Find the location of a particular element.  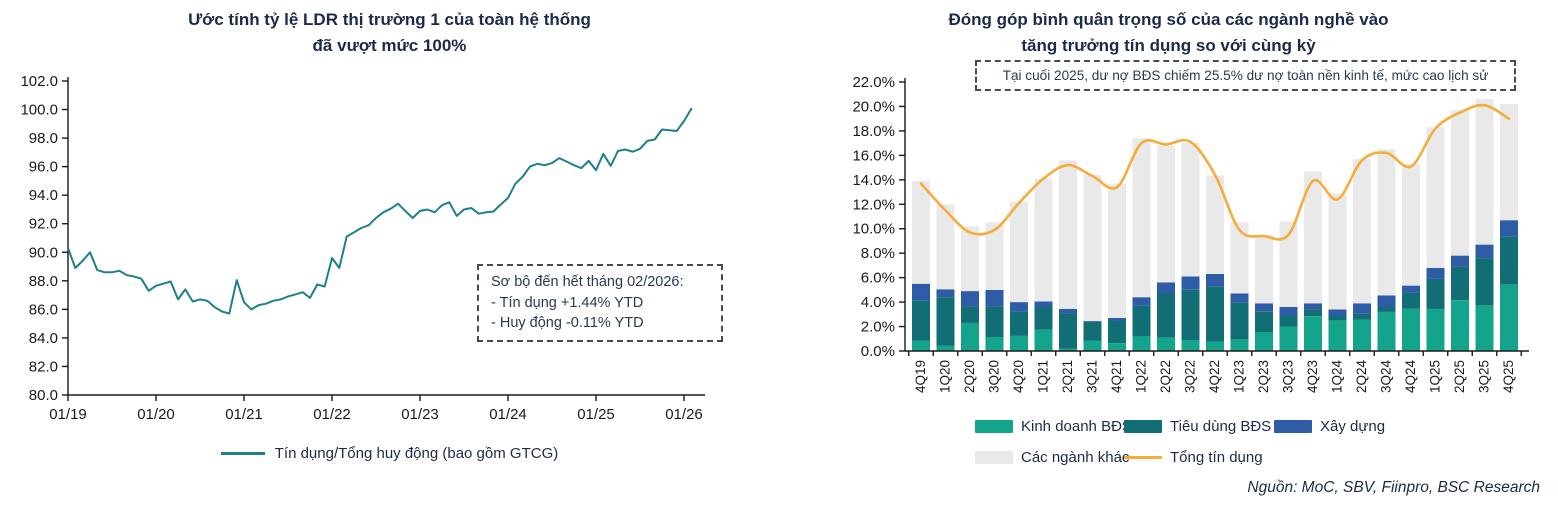

svg-text: 01/26 is located at coordinates (684, 414).